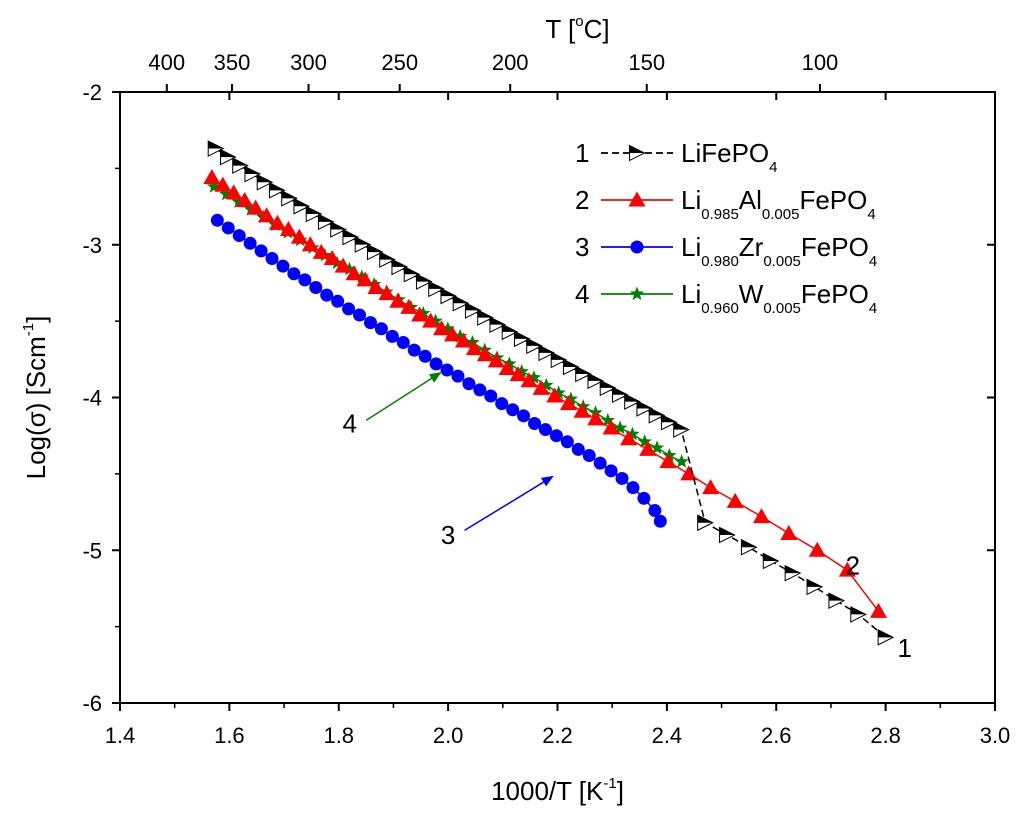 Image resolution: width=1024 pixels, height=820 pixels. I want to click on annotation-label-1: 1, so click(905, 648).